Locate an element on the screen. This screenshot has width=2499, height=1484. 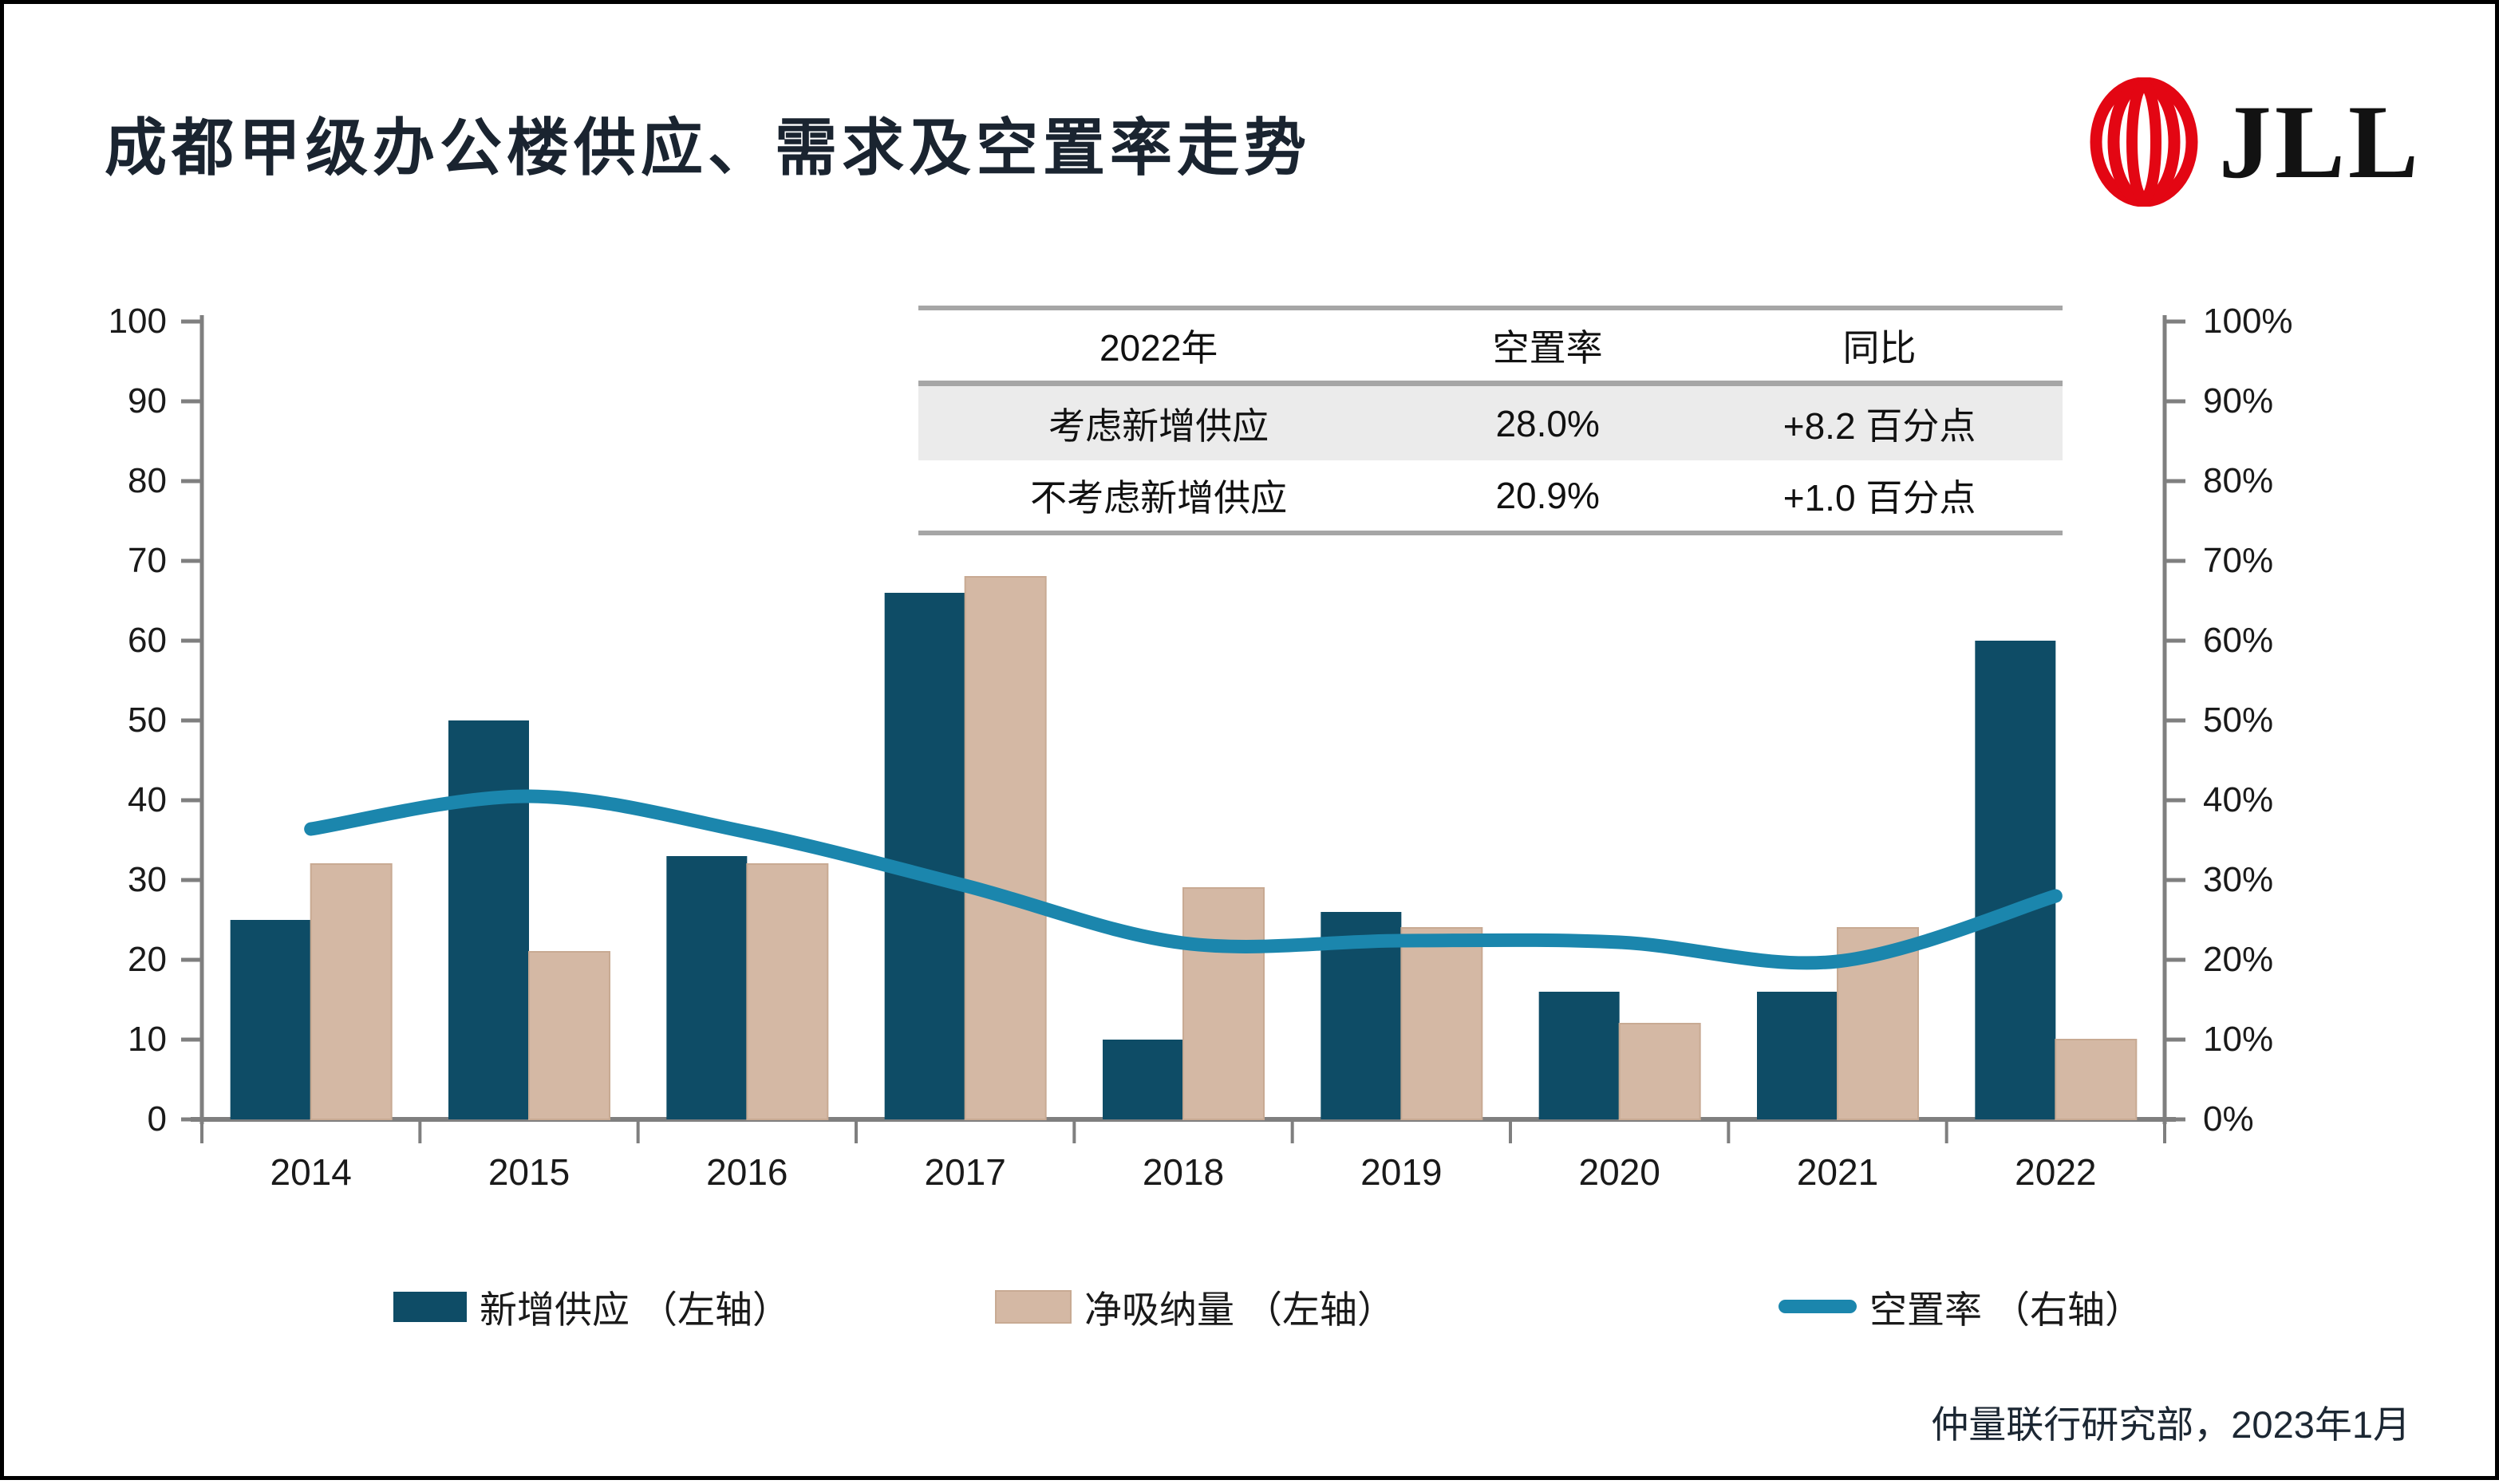
right-axis-label: 50% is located at coordinates (2238, 720).